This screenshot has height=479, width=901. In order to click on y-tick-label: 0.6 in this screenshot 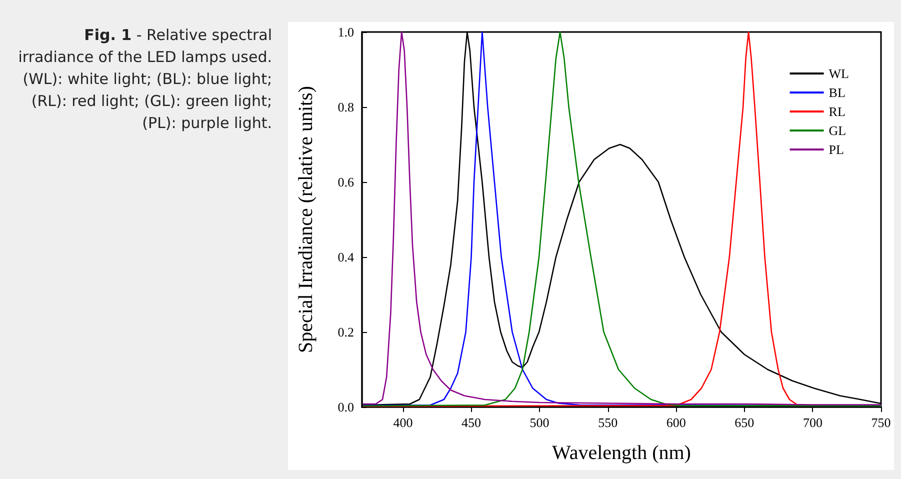, I will do `click(346, 182)`.